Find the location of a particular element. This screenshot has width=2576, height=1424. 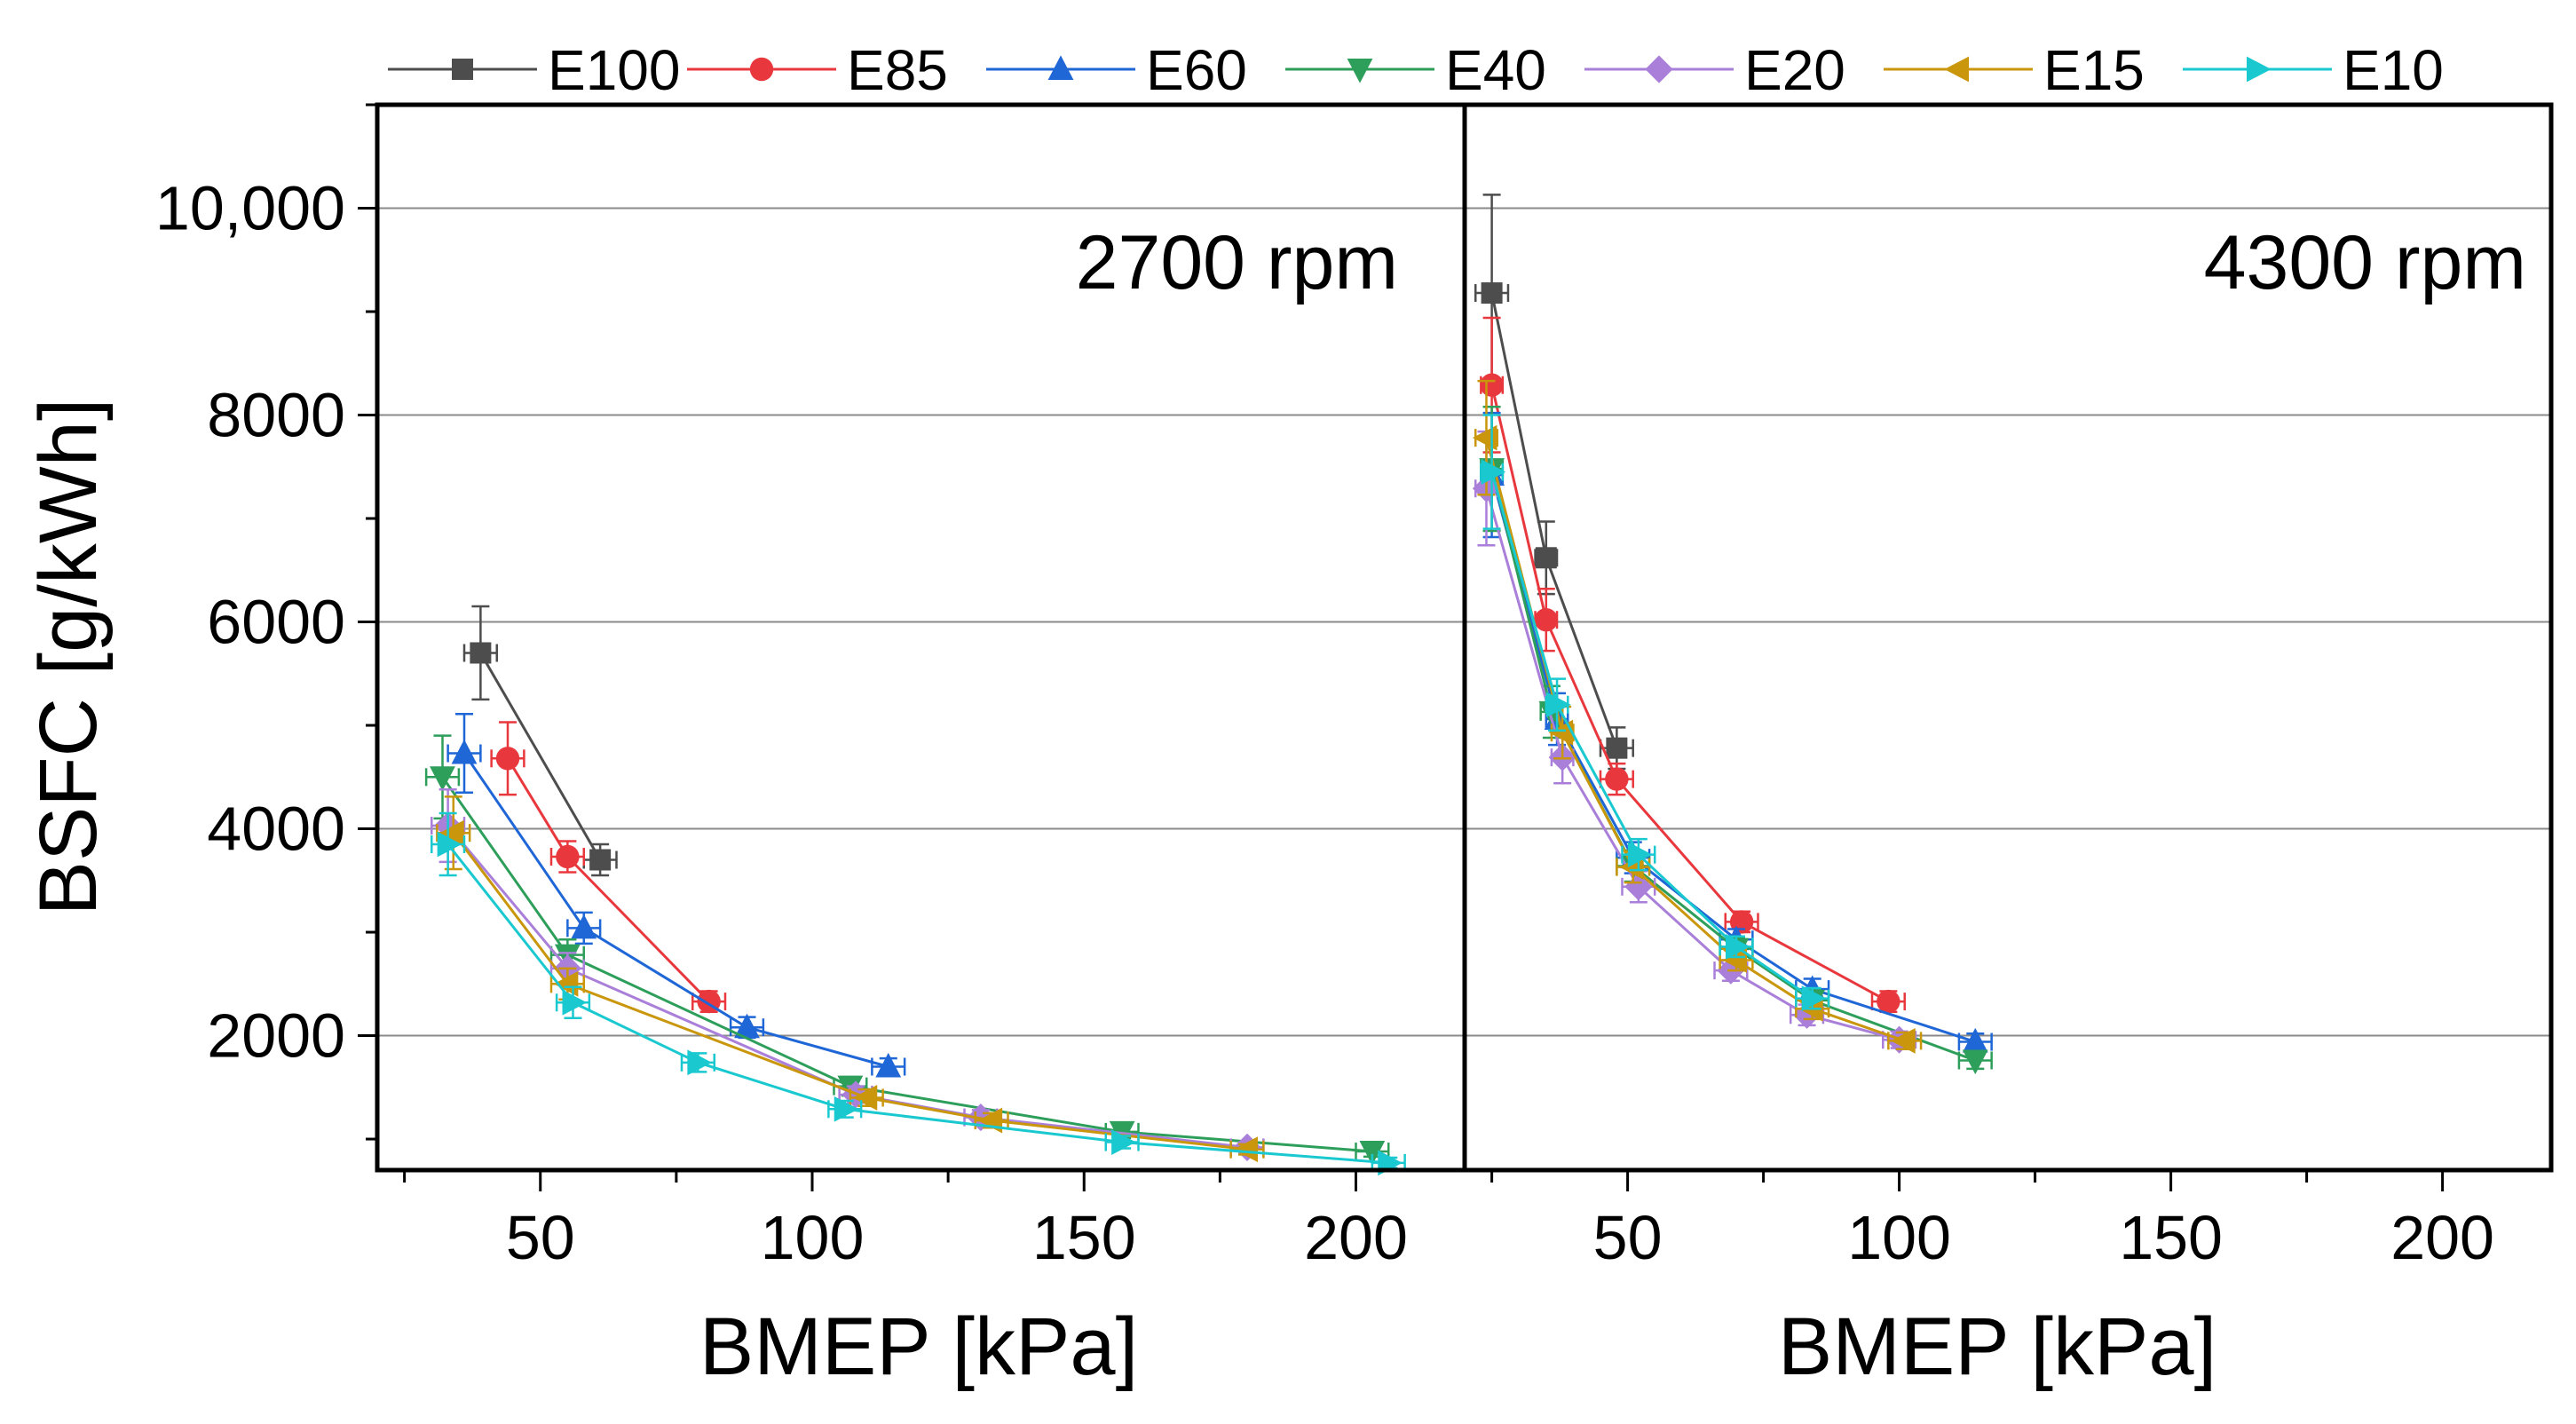

panel-label-4300: 4300 rpm is located at coordinates (2365, 262).